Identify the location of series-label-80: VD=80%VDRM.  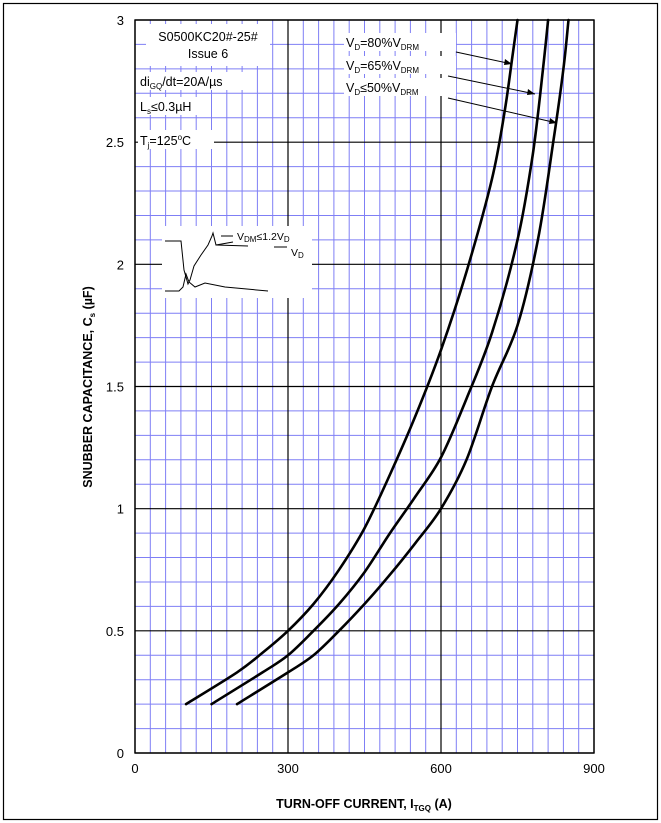
(382, 44).